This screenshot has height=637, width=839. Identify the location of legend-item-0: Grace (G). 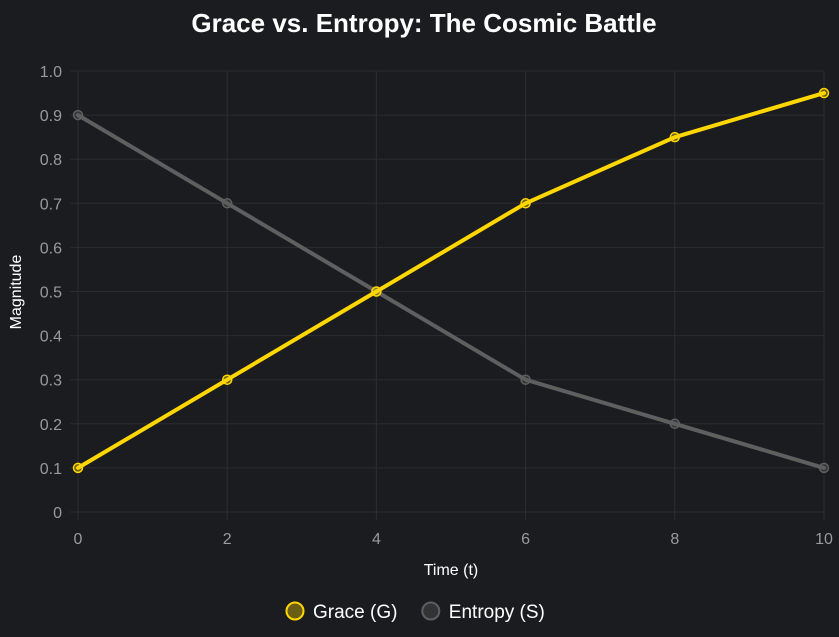
(341, 612).